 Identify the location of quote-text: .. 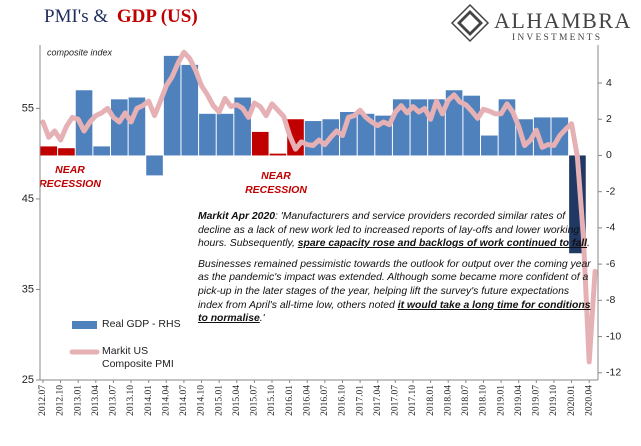
(588, 244).